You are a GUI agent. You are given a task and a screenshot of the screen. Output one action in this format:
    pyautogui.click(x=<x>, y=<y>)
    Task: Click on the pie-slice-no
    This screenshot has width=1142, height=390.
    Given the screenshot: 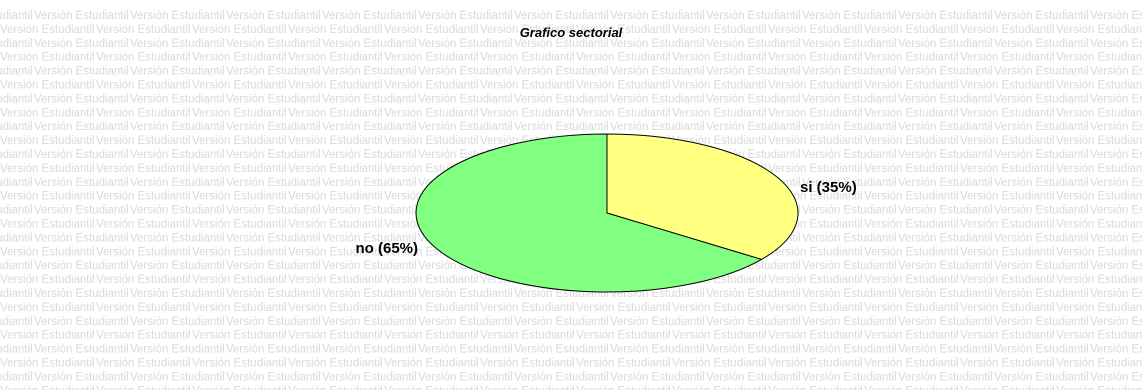 What is the action you would take?
    pyautogui.click(x=589, y=213)
    